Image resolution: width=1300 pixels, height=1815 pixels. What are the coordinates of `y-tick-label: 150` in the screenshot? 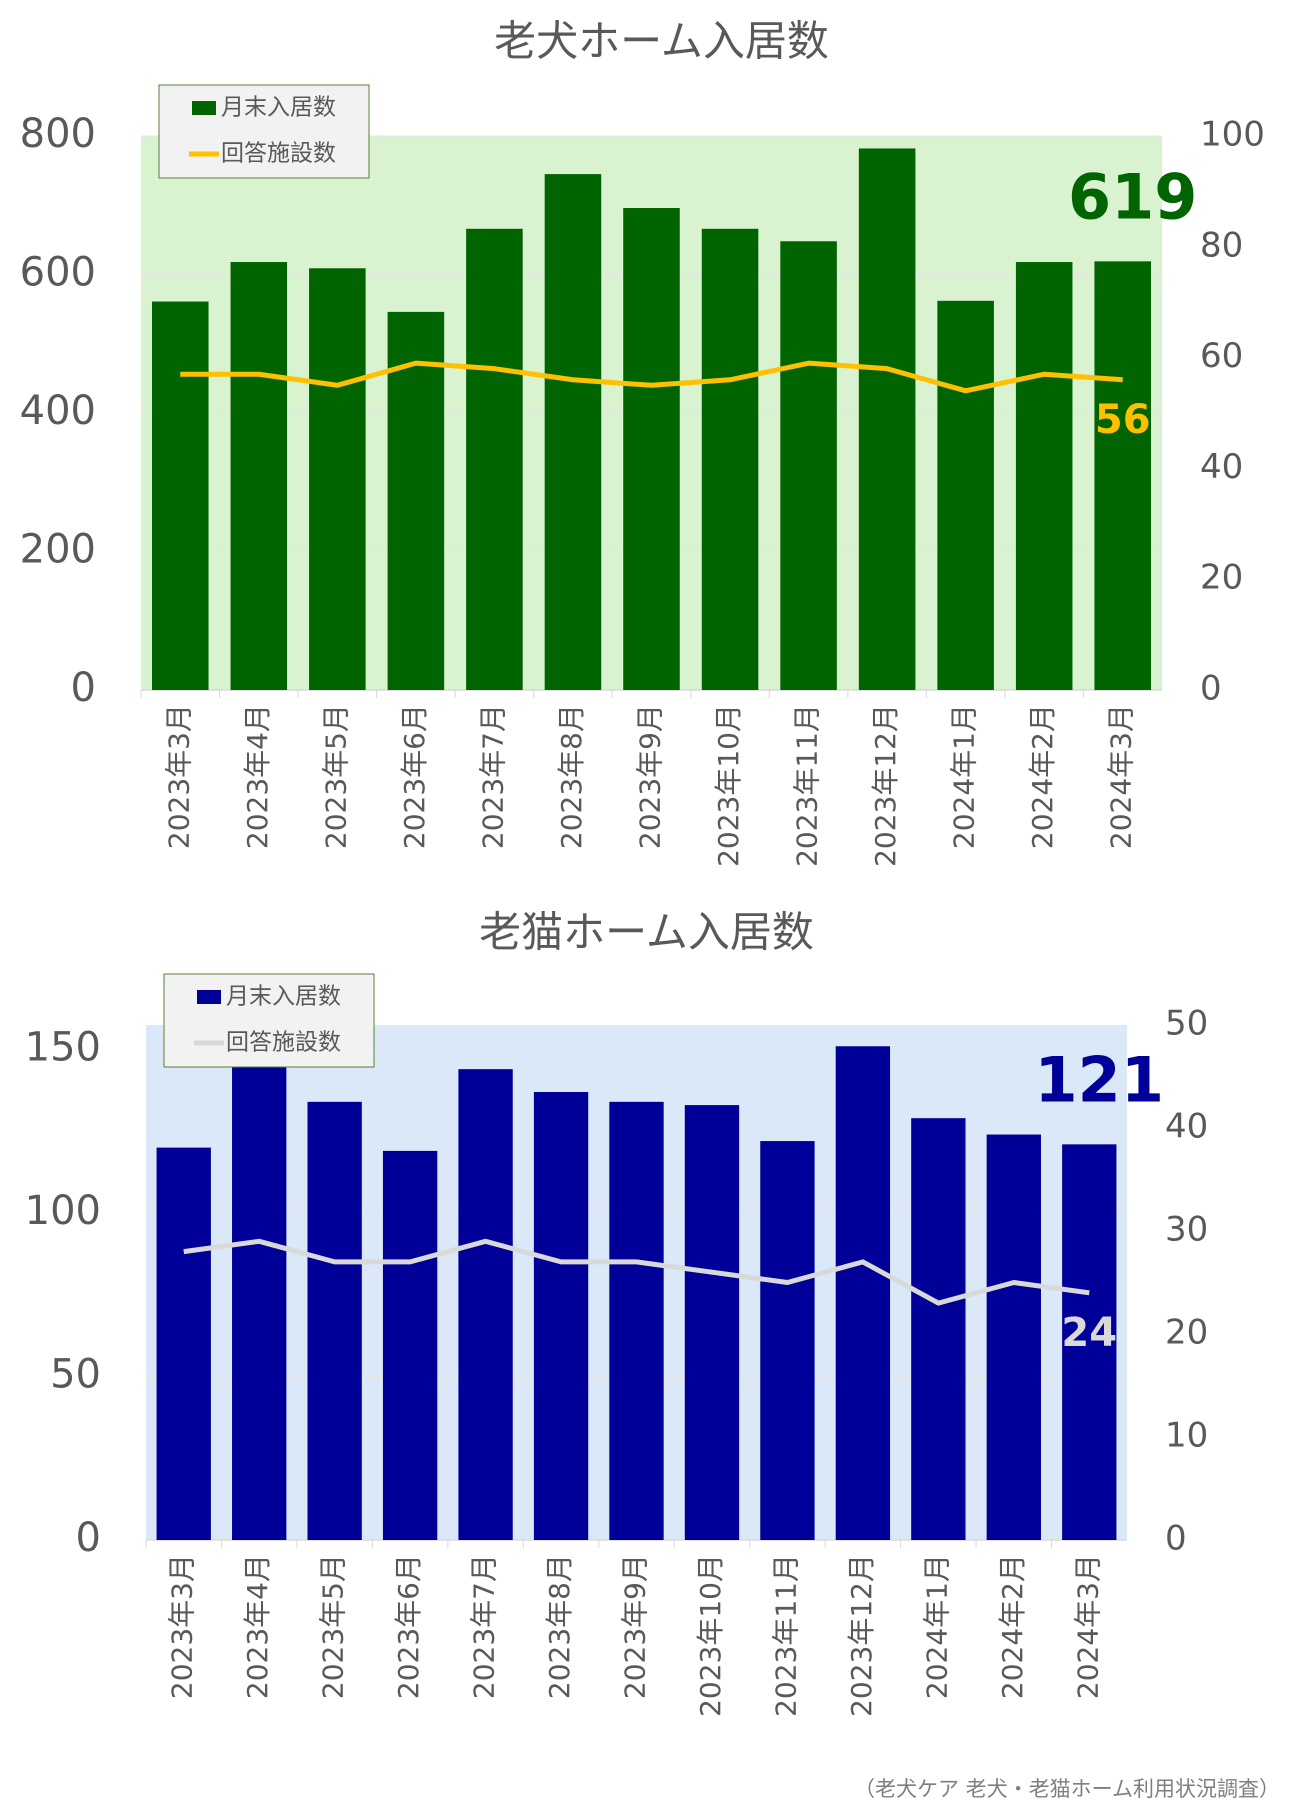 It's located at (63, 1048).